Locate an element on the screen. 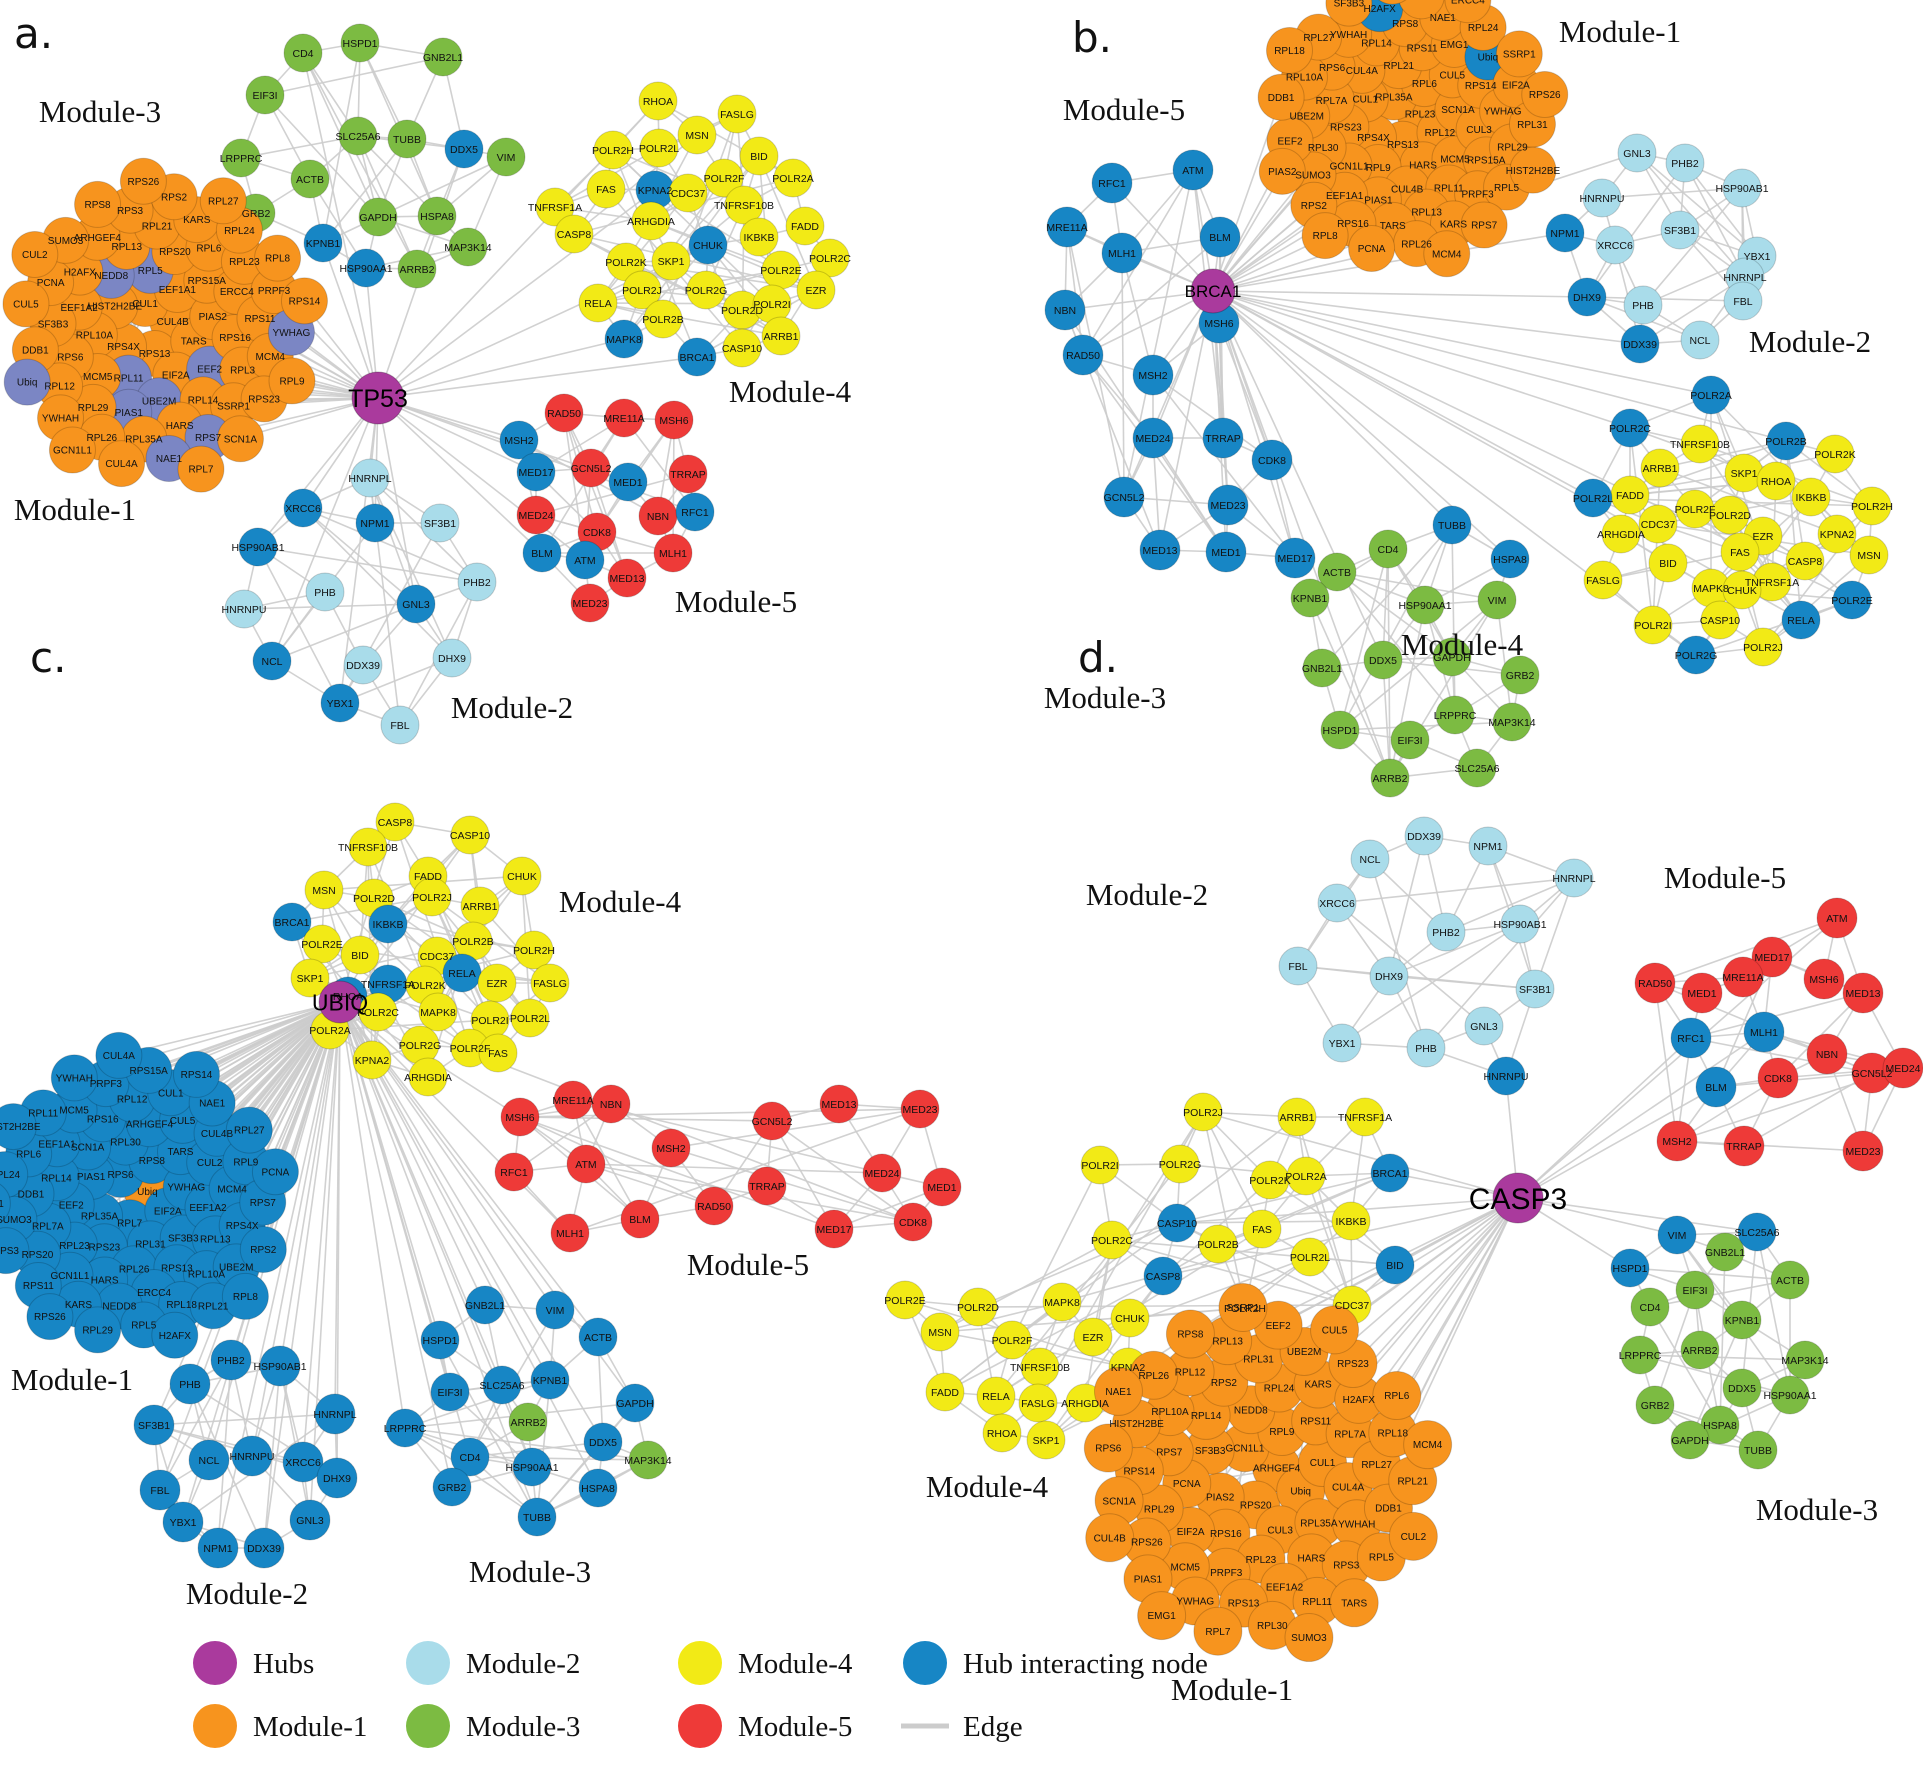  node-label: BLM is located at coordinates (640, 1220).